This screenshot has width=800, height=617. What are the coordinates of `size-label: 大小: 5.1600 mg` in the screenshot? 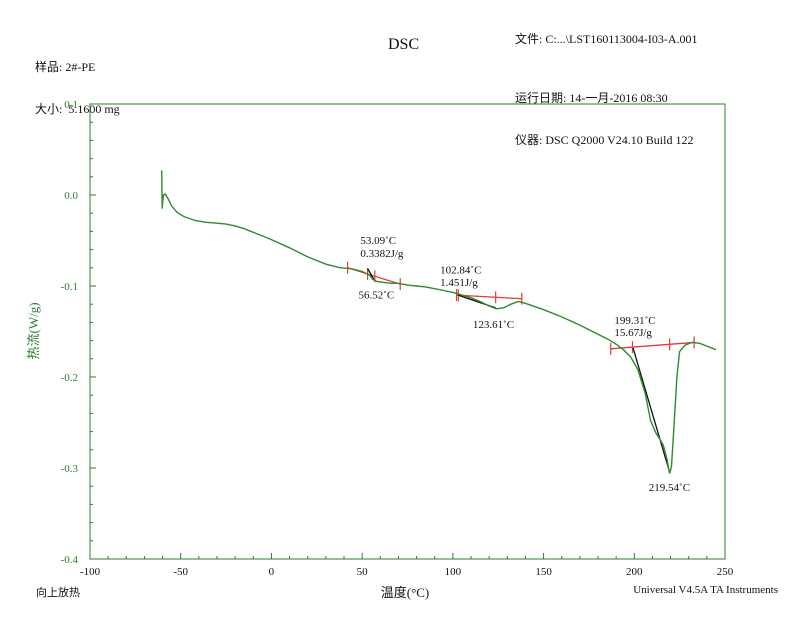 It's located at (77, 109).